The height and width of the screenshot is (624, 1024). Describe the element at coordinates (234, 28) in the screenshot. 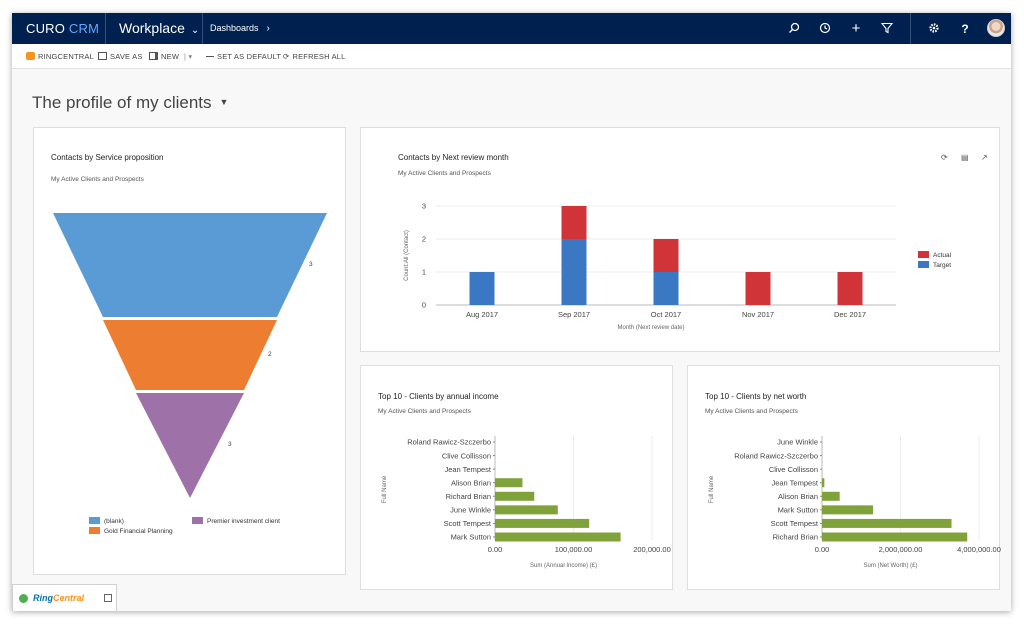

I see `breadcrumb-label: Dashboards` at that location.